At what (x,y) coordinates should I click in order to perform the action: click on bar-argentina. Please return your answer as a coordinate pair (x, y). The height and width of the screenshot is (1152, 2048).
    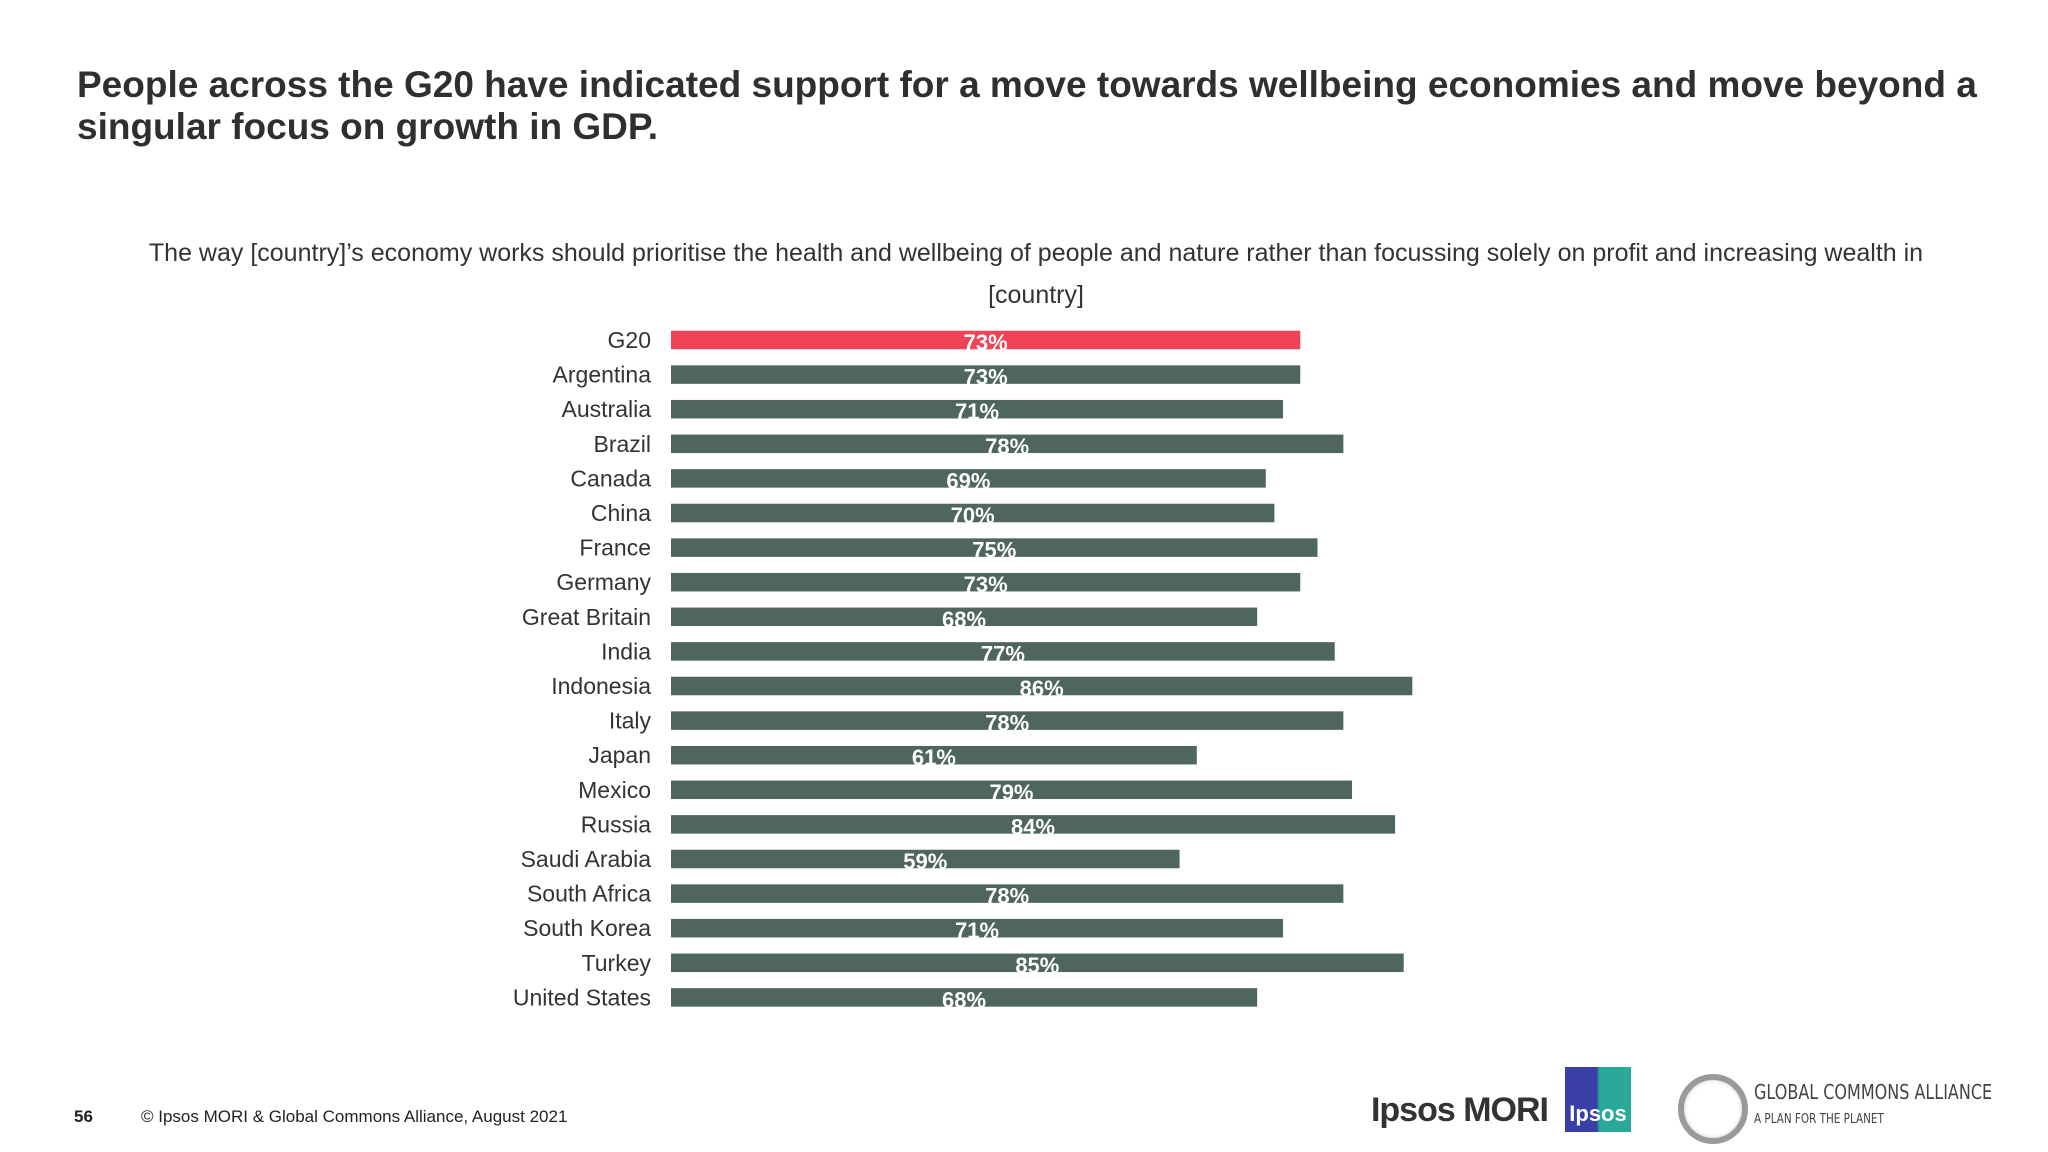
    Looking at the image, I should click on (986, 374).